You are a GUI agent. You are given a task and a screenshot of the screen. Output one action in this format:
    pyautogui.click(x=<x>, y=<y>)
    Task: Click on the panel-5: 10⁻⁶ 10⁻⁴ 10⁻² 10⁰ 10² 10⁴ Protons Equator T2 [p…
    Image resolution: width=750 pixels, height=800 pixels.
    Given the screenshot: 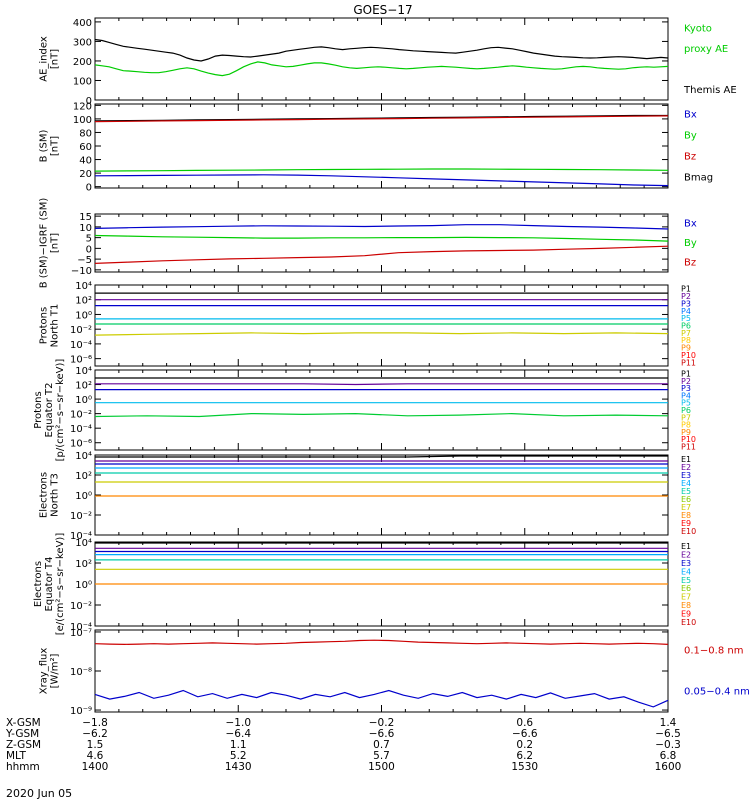 What is the action you would take?
    pyautogui.click(x=364, y=410)
    